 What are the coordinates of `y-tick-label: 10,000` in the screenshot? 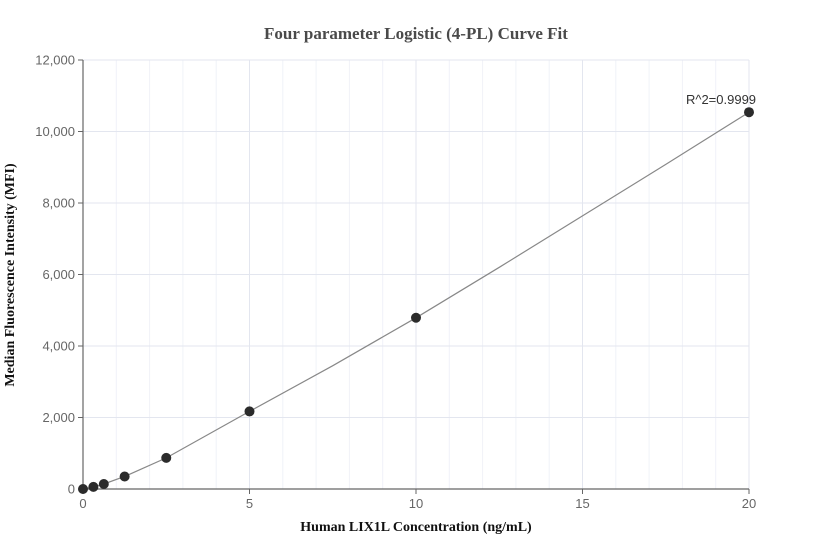 It's located at (55, 131).